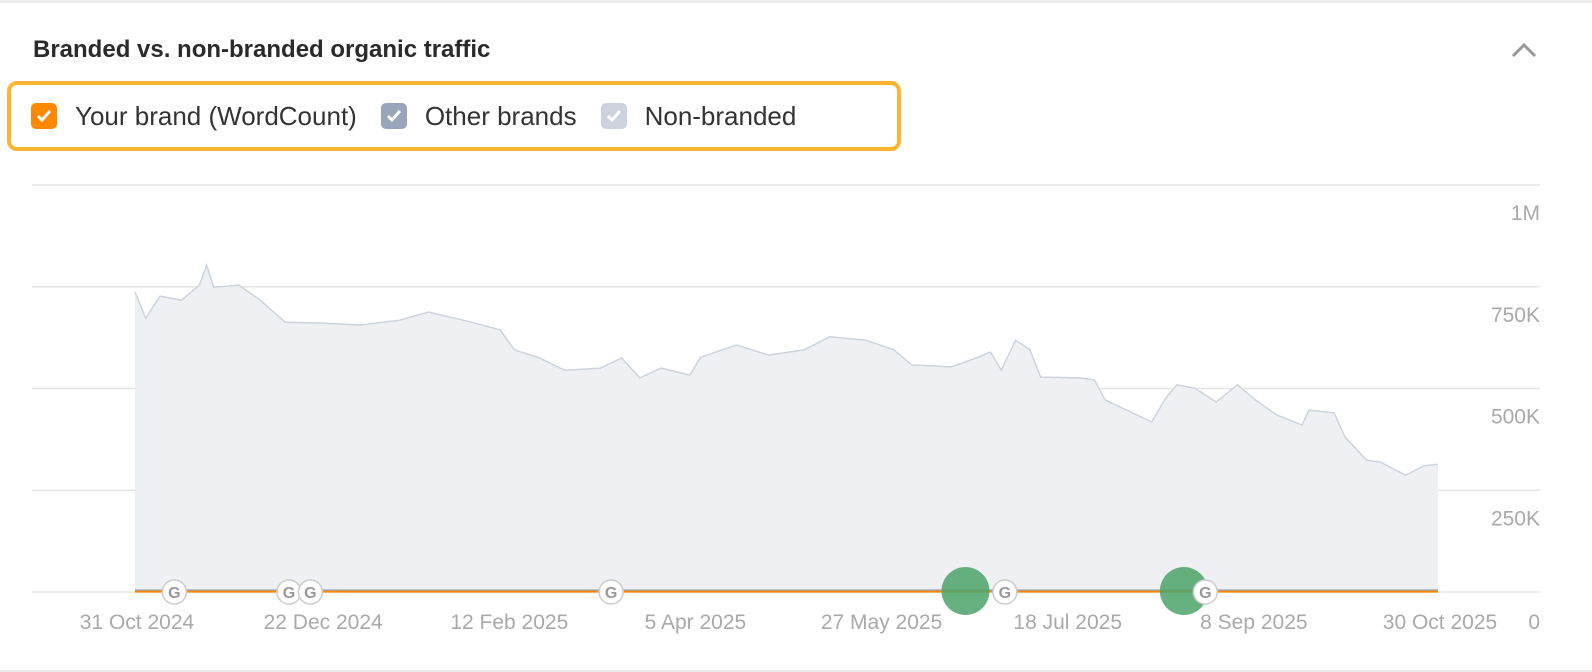 This screenshot has width=1592, height=672. What do you see at coordinates (509, 622) in the screenshot?
I see `x-tick-label: 12 Feb 2025` at bounding box center [509, 622].